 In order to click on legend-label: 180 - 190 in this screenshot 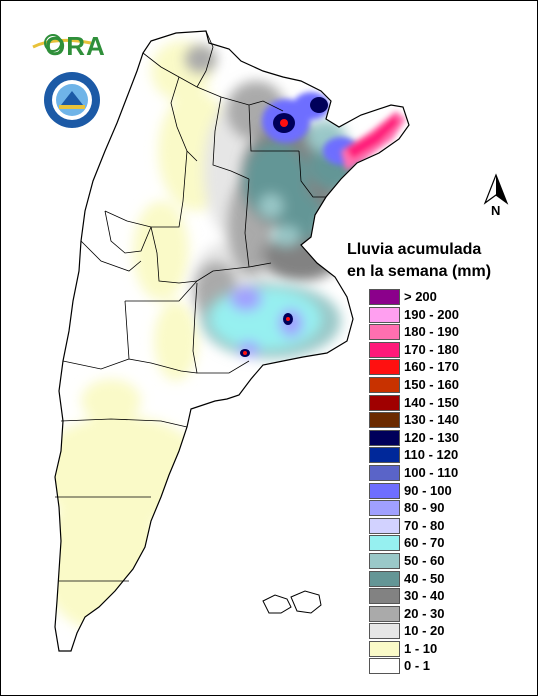, I will do `click(431, 332)`.